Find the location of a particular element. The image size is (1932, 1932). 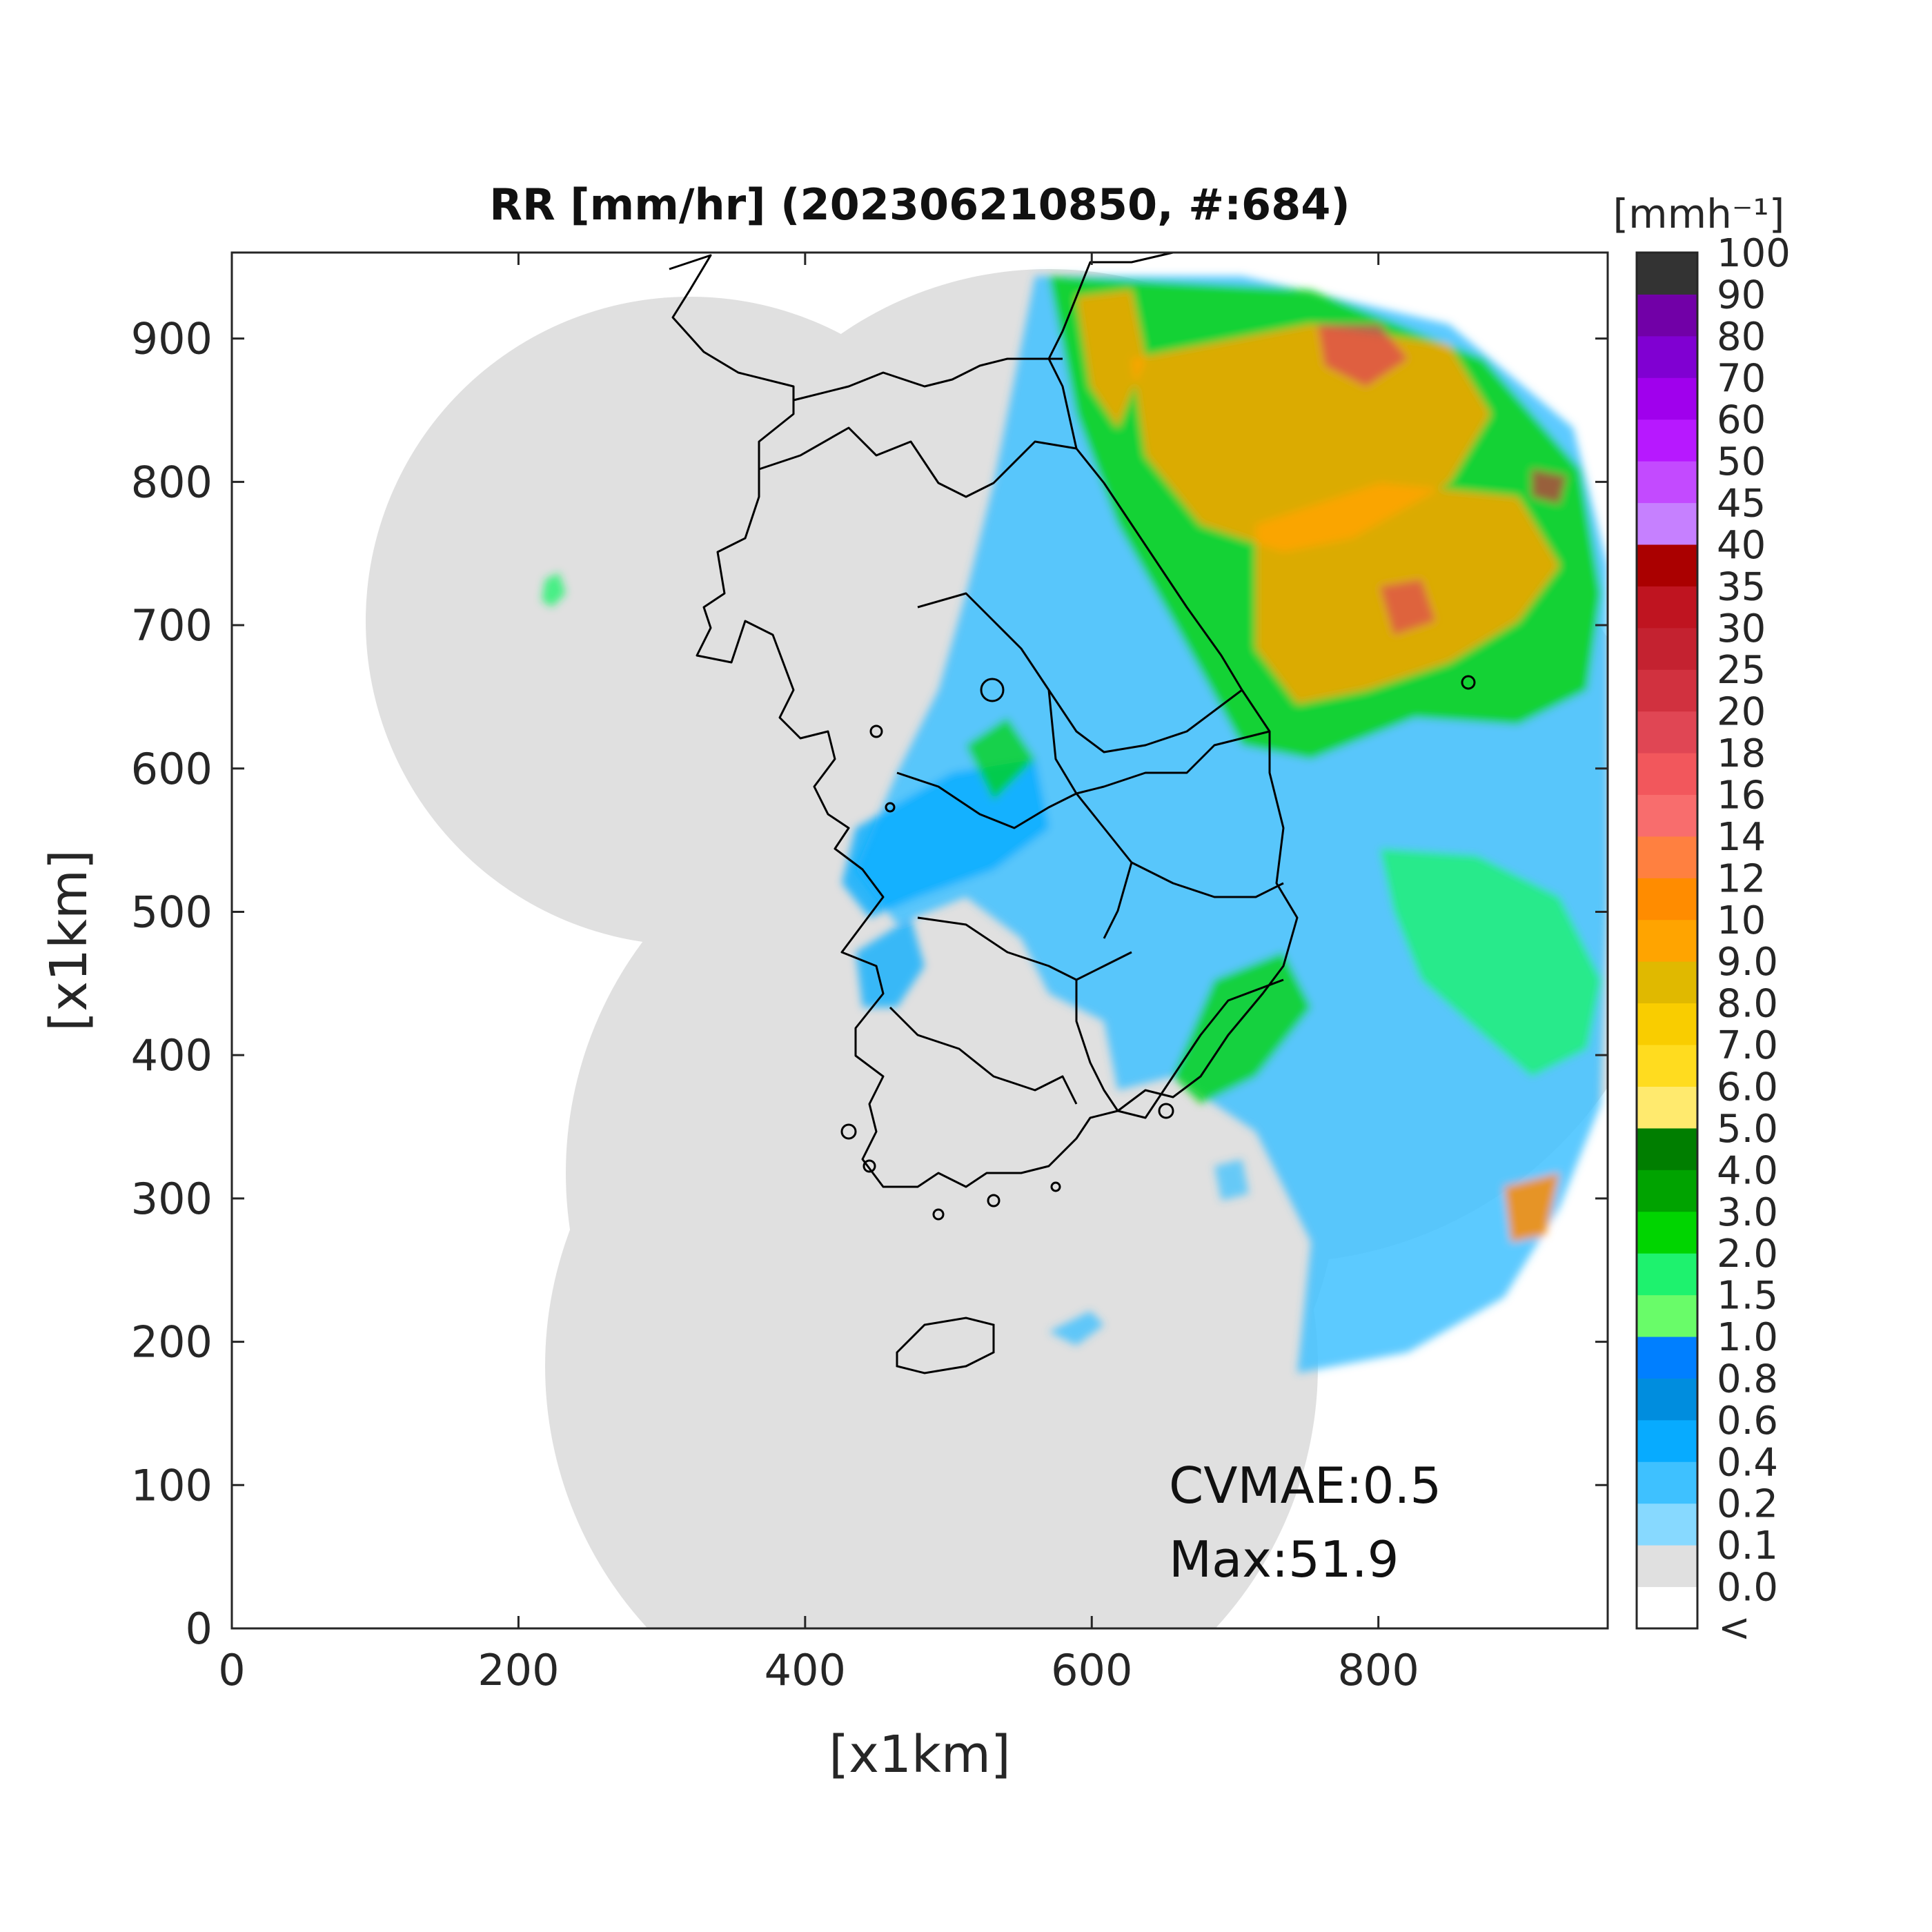

island-jeju is located at coordinates (945, 1345).